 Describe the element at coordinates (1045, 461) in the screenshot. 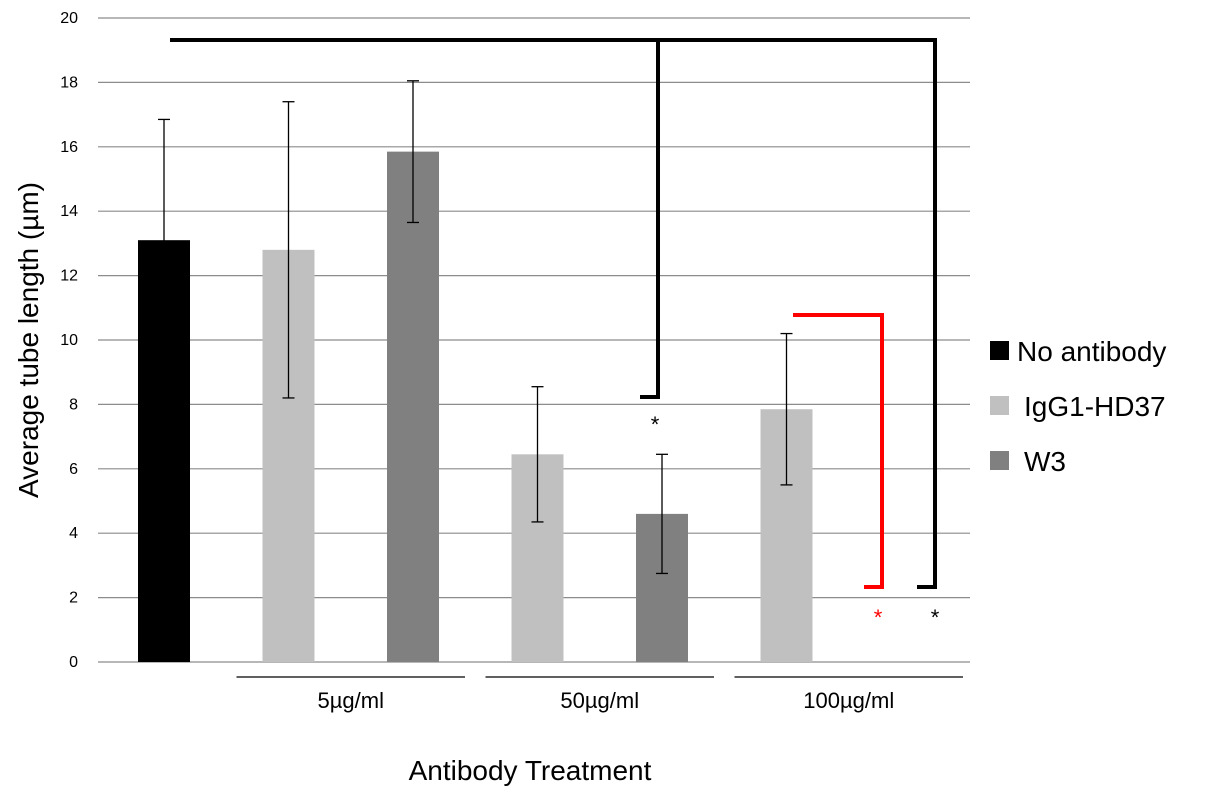

I see `legend-label: W3` at that location.